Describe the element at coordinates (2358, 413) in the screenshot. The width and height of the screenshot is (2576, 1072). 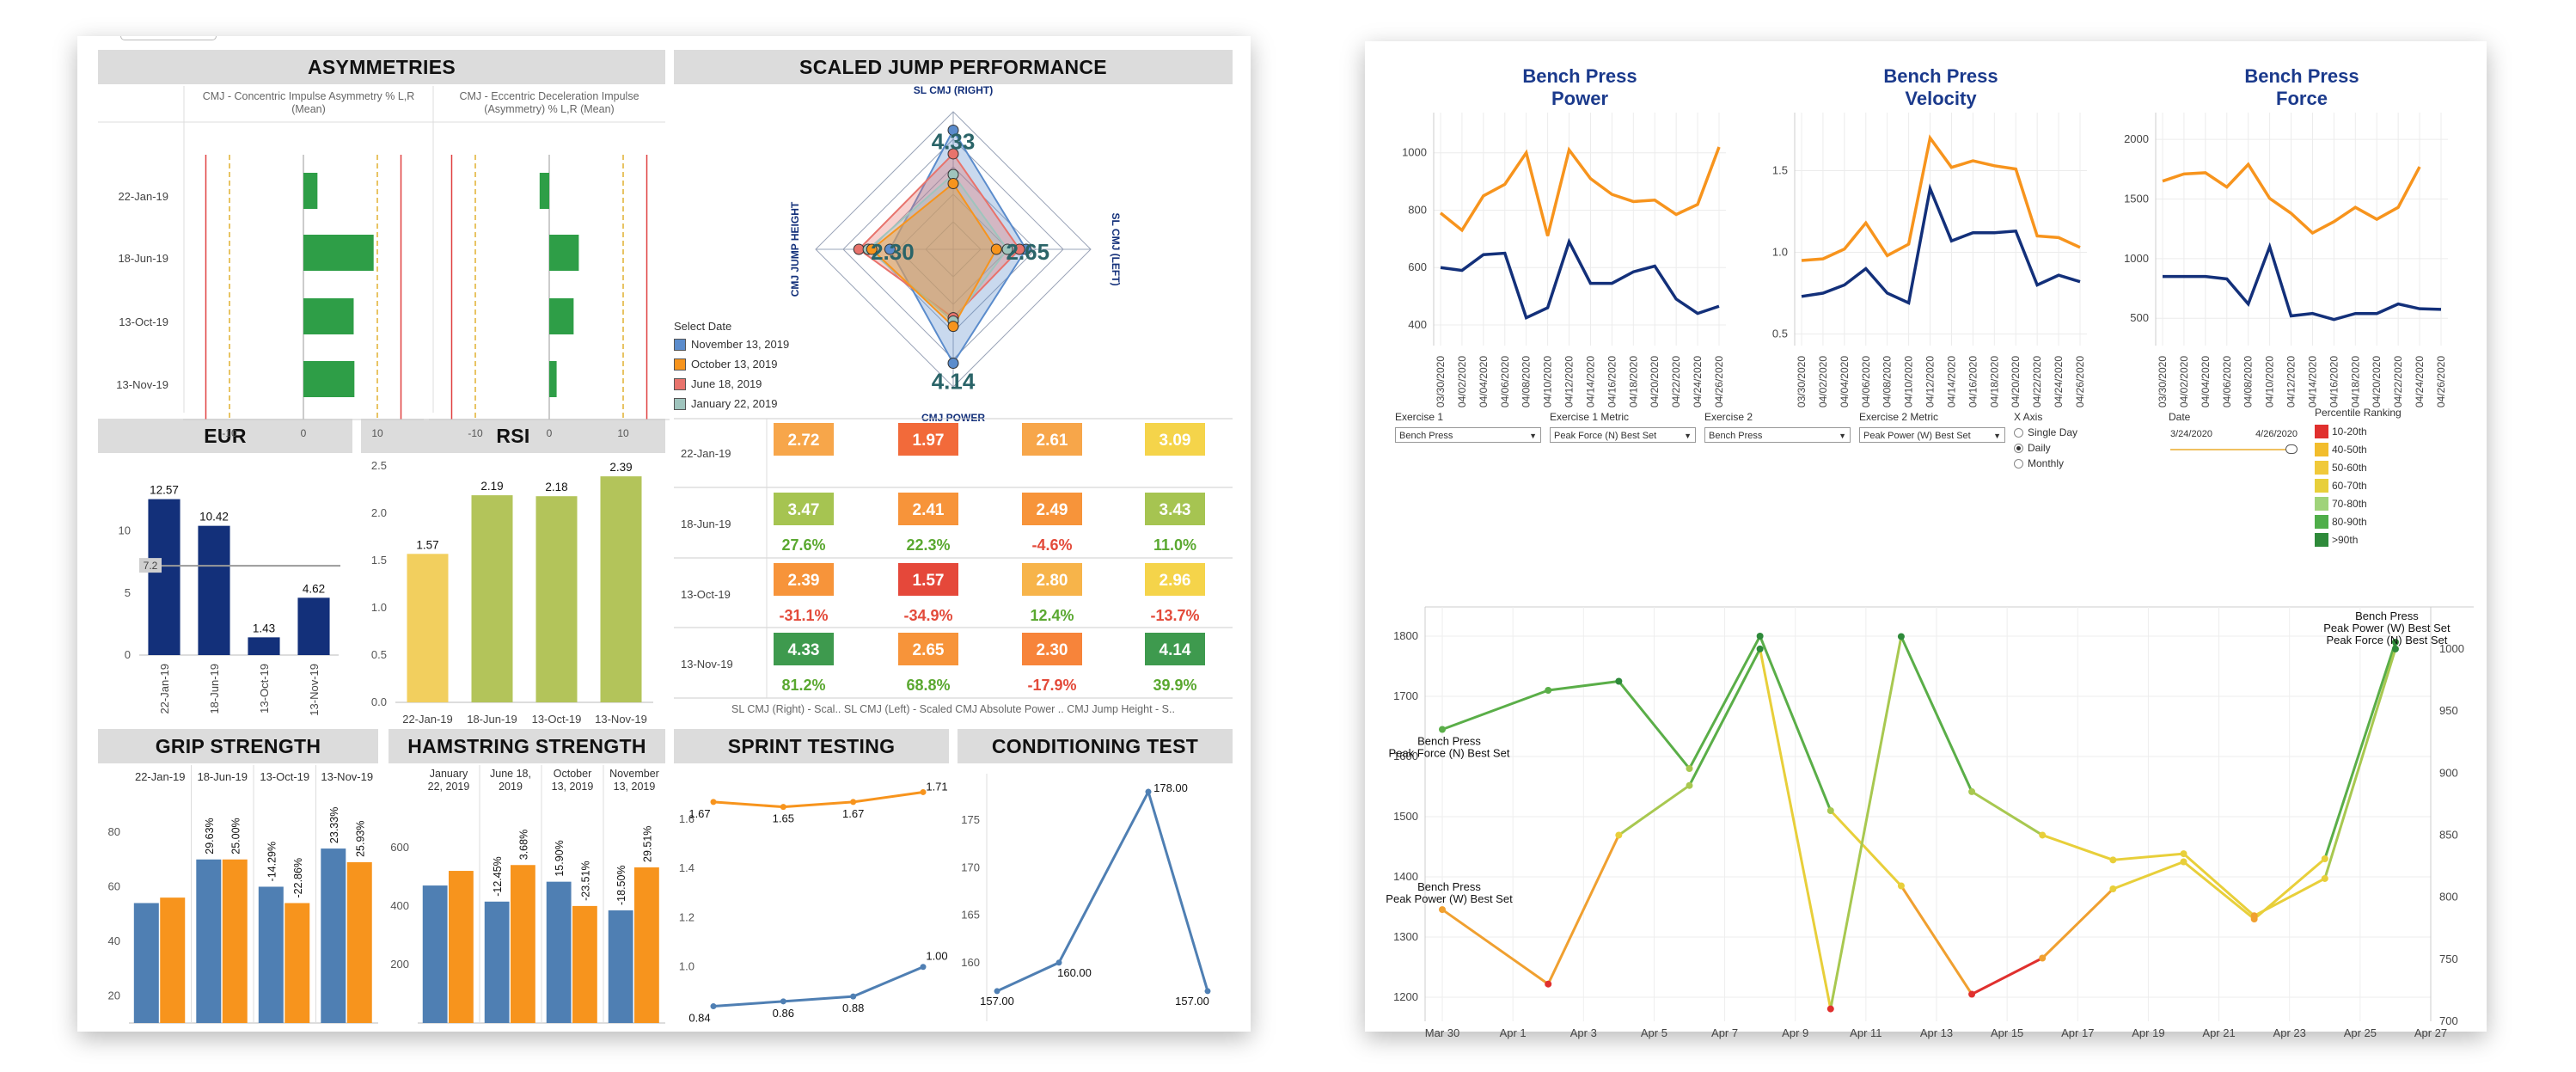
I see `percentile-ranking-label: Percentile Ranking` at that location.